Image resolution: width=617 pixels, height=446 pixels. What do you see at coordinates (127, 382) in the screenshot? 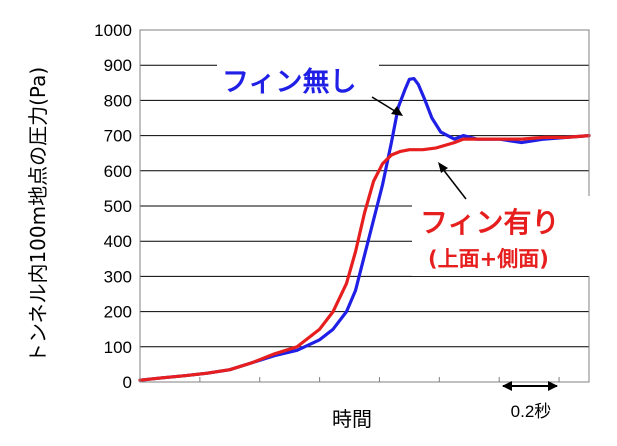
I see `y-tick-label-0: 0` at bounding box center [127, 382].